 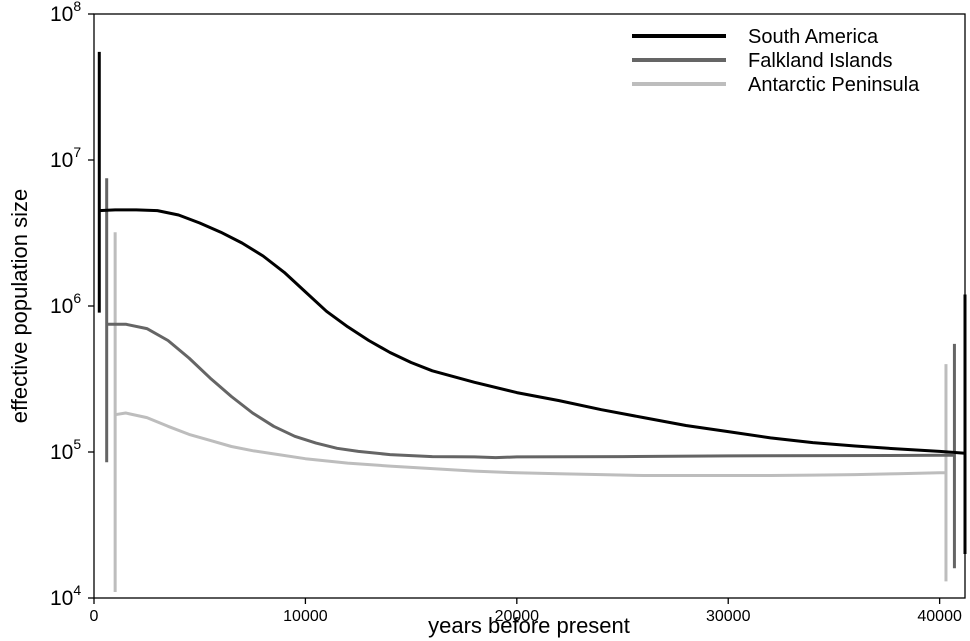 I want to click on x-tick-label-0: 0, so click(x=94, y=616).